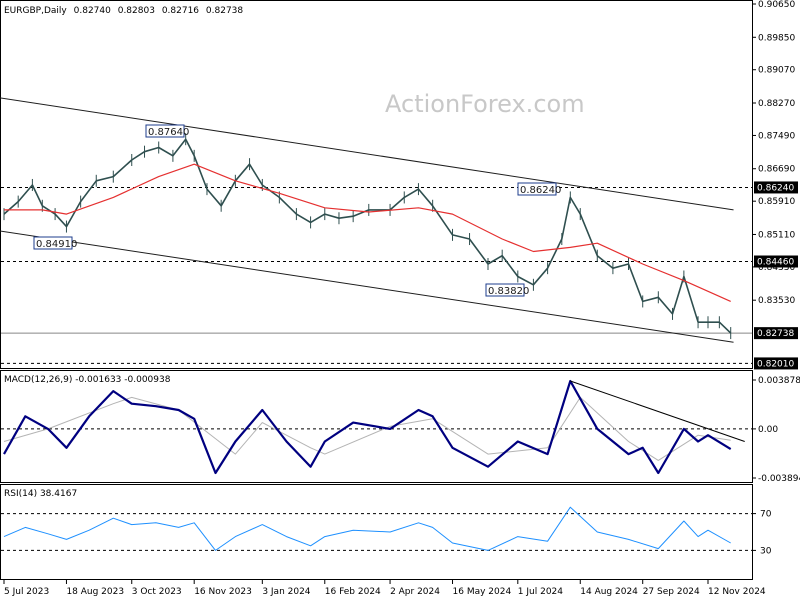 The image size is (800, 600). Describe the element at coordinates (224, 11) in the screenshot. I see `ohlc-close: 0.82738` at that location.